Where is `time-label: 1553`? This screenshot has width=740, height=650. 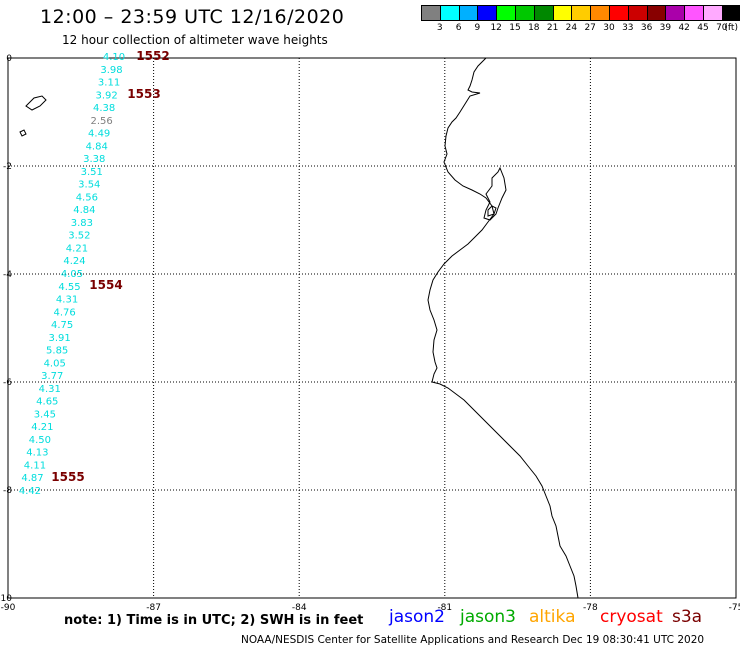 time-label: 1553 is located at coordinates (143, 94).